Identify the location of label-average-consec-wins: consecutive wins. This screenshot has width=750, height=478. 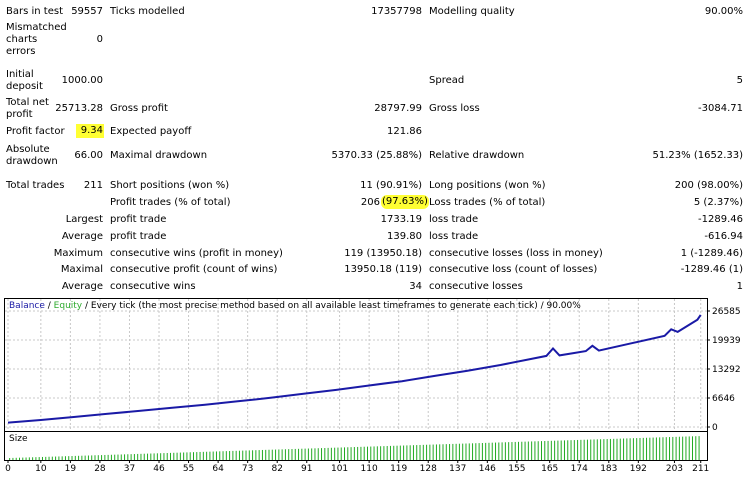
(153, 286).